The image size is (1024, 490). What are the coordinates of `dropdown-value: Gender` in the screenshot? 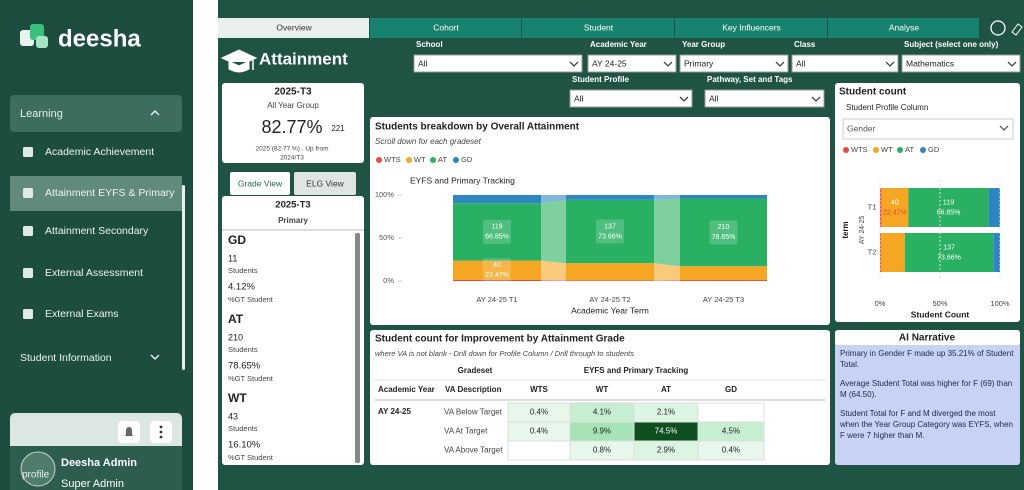 It's located at (861, 128).